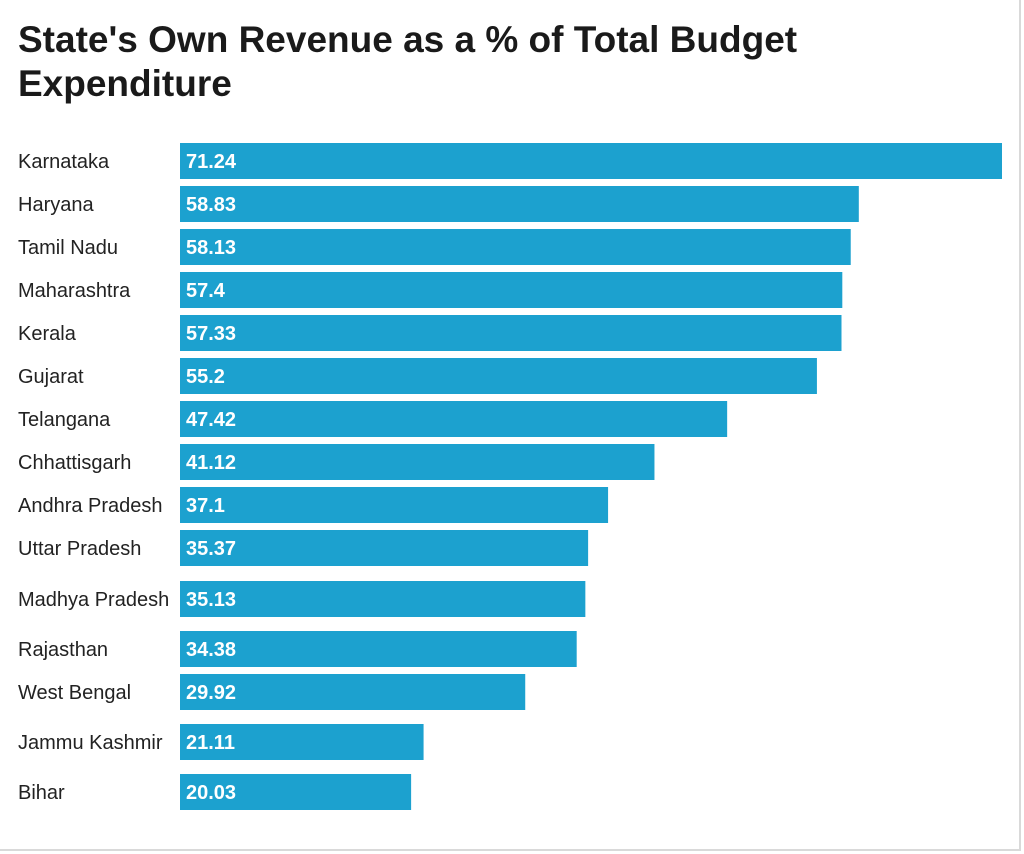 This screenshot has height=854, width=1024. I want to click on bar-haryana, so click(519, 204).